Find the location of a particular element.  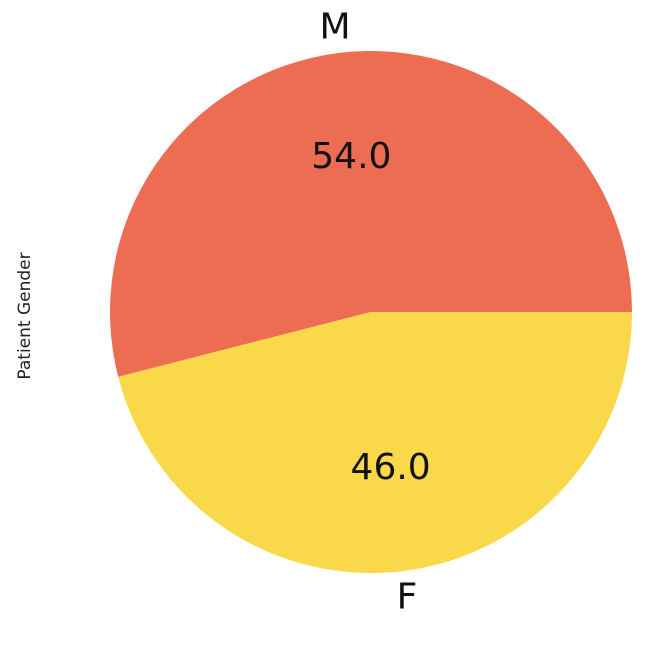

slice-value-m: 54.0 is located at coordinates (351, 156).